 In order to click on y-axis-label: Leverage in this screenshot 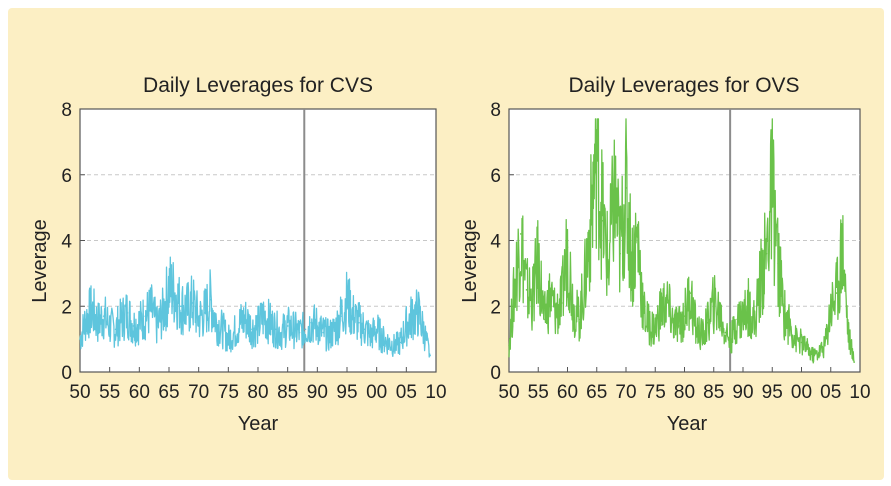, I will do `click(40, 260)`.